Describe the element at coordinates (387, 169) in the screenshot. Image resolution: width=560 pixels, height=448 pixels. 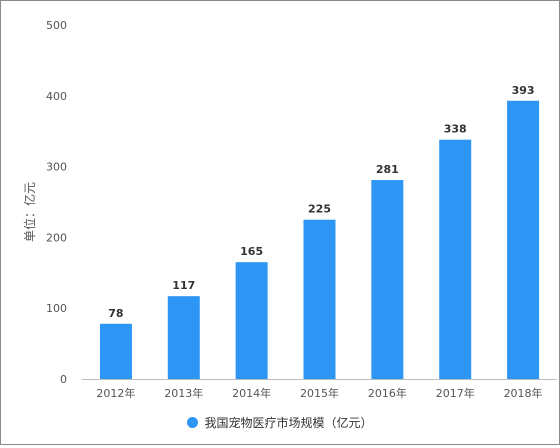
I see `data-label: 281` at that location.